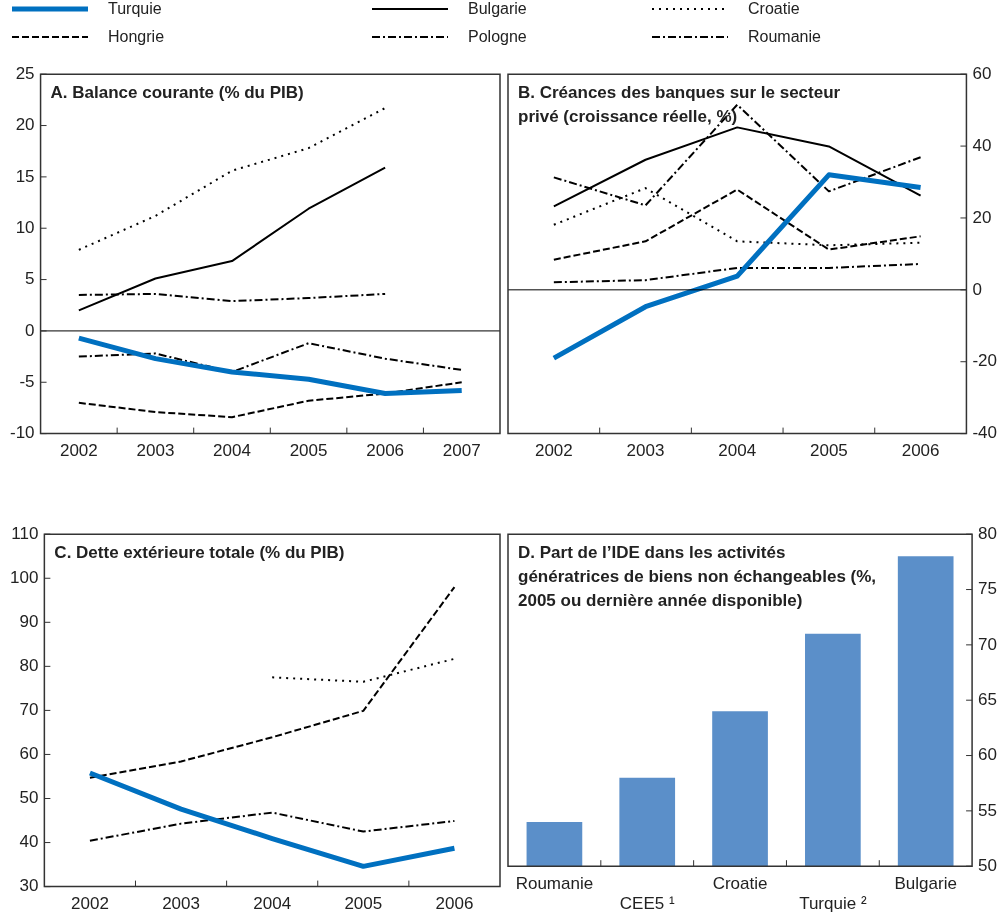 This screenshot has height=923, width=1007. What do you see at coordinates (774, 9) in the screenshot?
I see `legend-label: Croatie` at bounding box center [774, 9].